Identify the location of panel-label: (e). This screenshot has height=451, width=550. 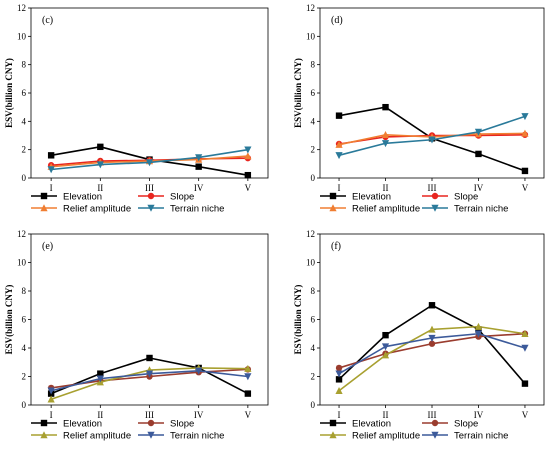
(47, 246).